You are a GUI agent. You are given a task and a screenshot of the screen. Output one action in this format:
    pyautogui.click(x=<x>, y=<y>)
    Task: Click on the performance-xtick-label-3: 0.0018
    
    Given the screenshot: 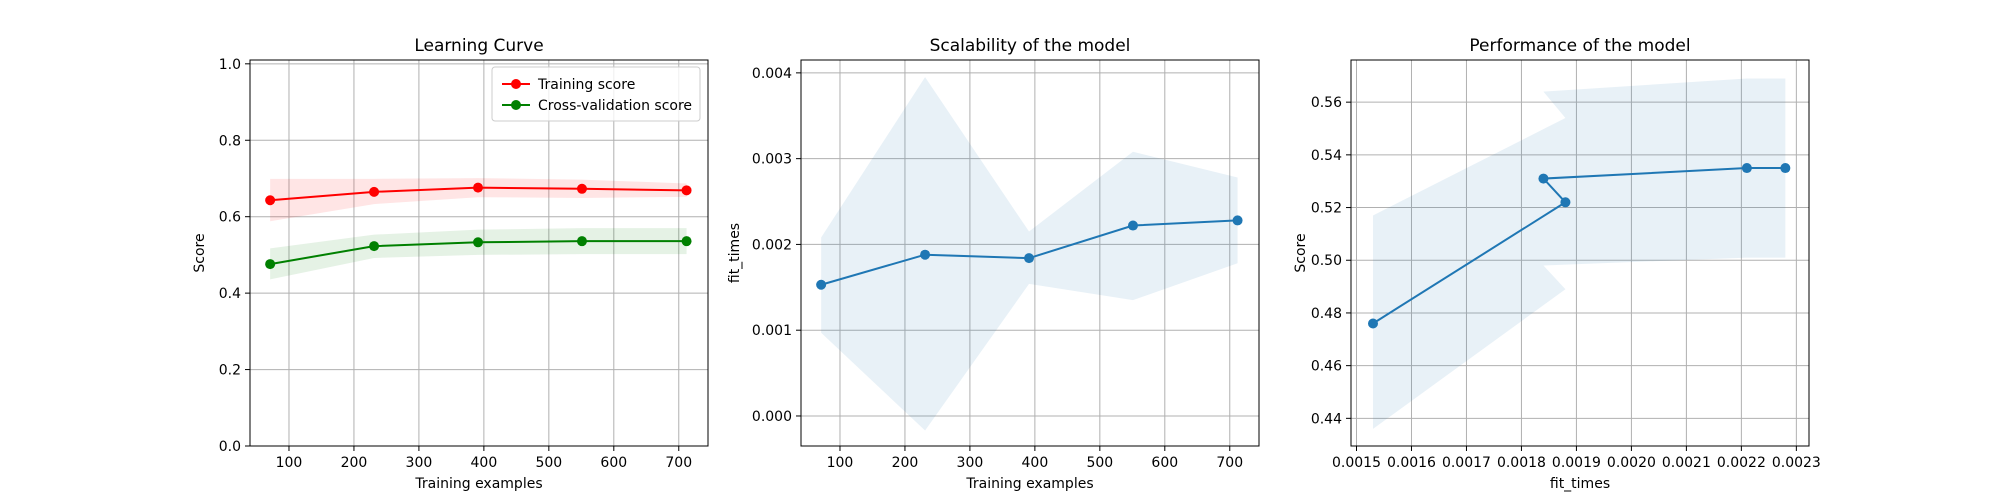 What is the action you would take?
    pyautogui.click(x=1521, y=463)
    